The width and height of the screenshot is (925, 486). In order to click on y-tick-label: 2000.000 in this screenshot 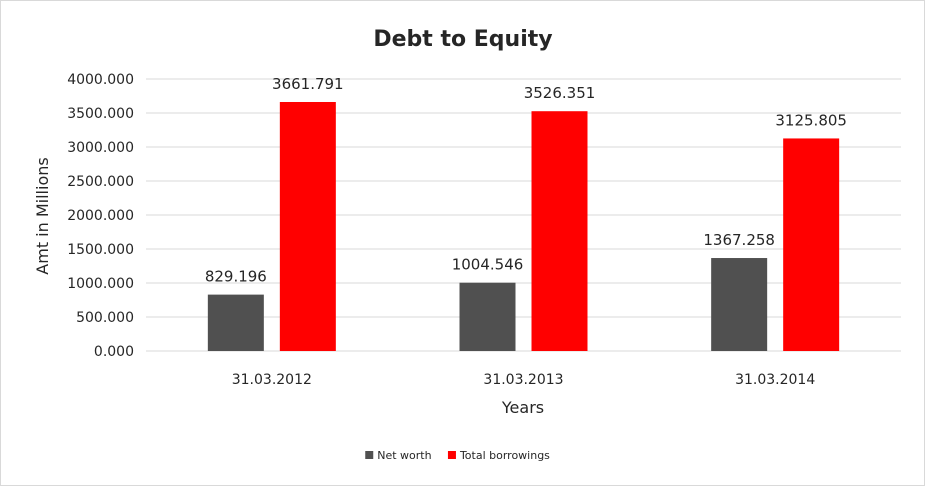, I will do `click(100, 216)`.